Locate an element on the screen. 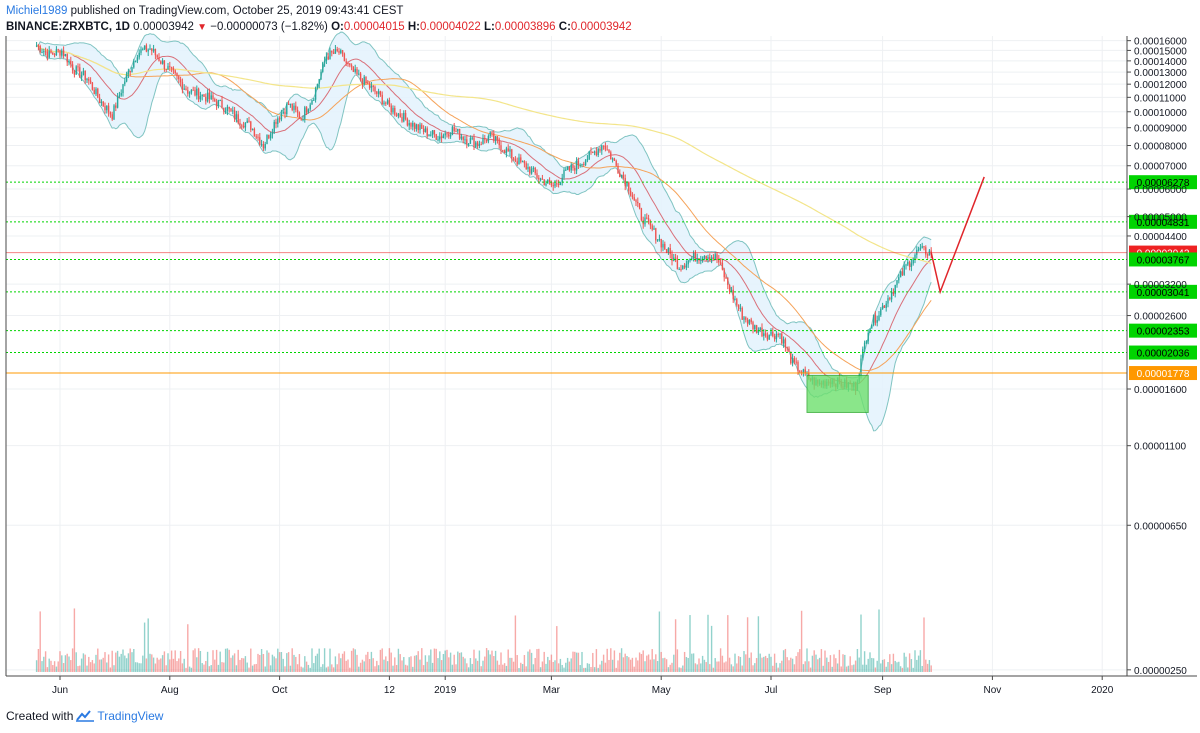 This screenshot has width=1200, height=733. author-link: Michiel1989 is located at coordinates (37, 11).